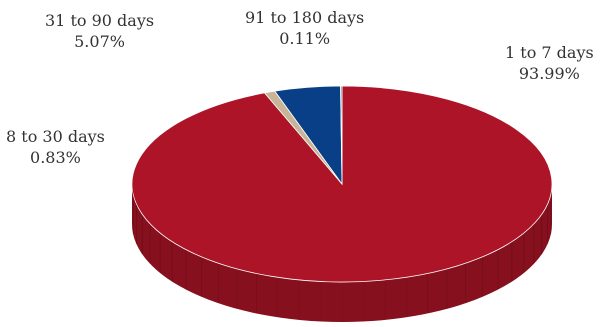 This screenshot has height=327, width=607. What do you see at coordinates (549, 73) in the screenshot?
I see `slice-percent: 93.99%` at bounding box center [549, 73].